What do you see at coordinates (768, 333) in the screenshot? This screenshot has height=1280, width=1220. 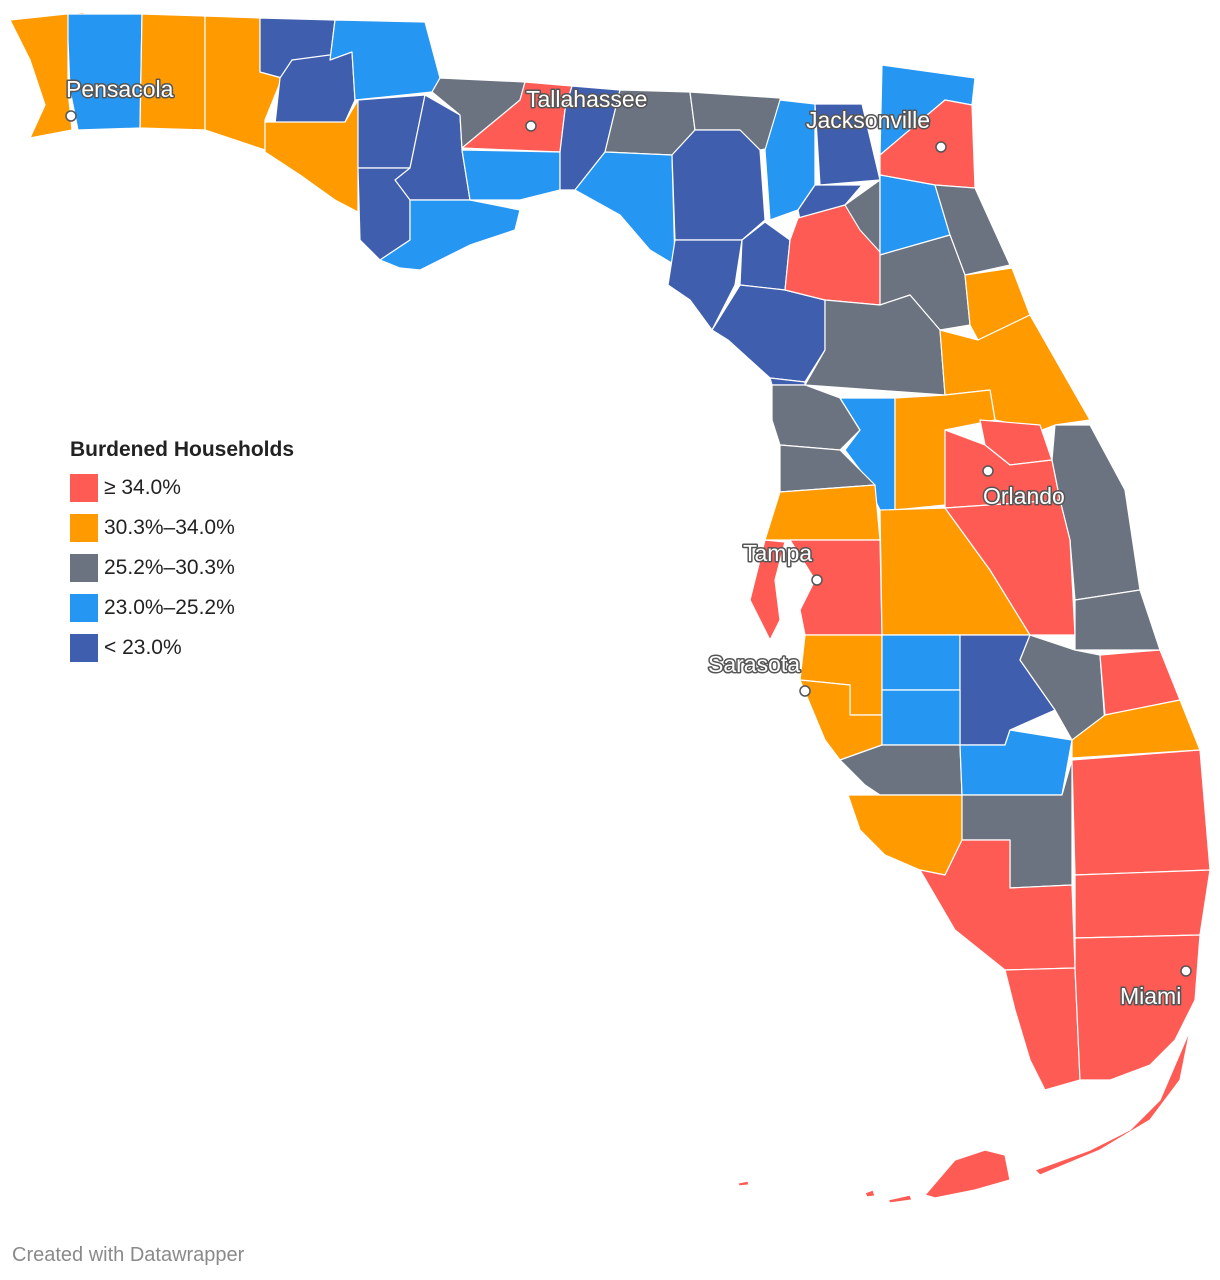 I see `county-dixie` at bounding box center [768, 333].